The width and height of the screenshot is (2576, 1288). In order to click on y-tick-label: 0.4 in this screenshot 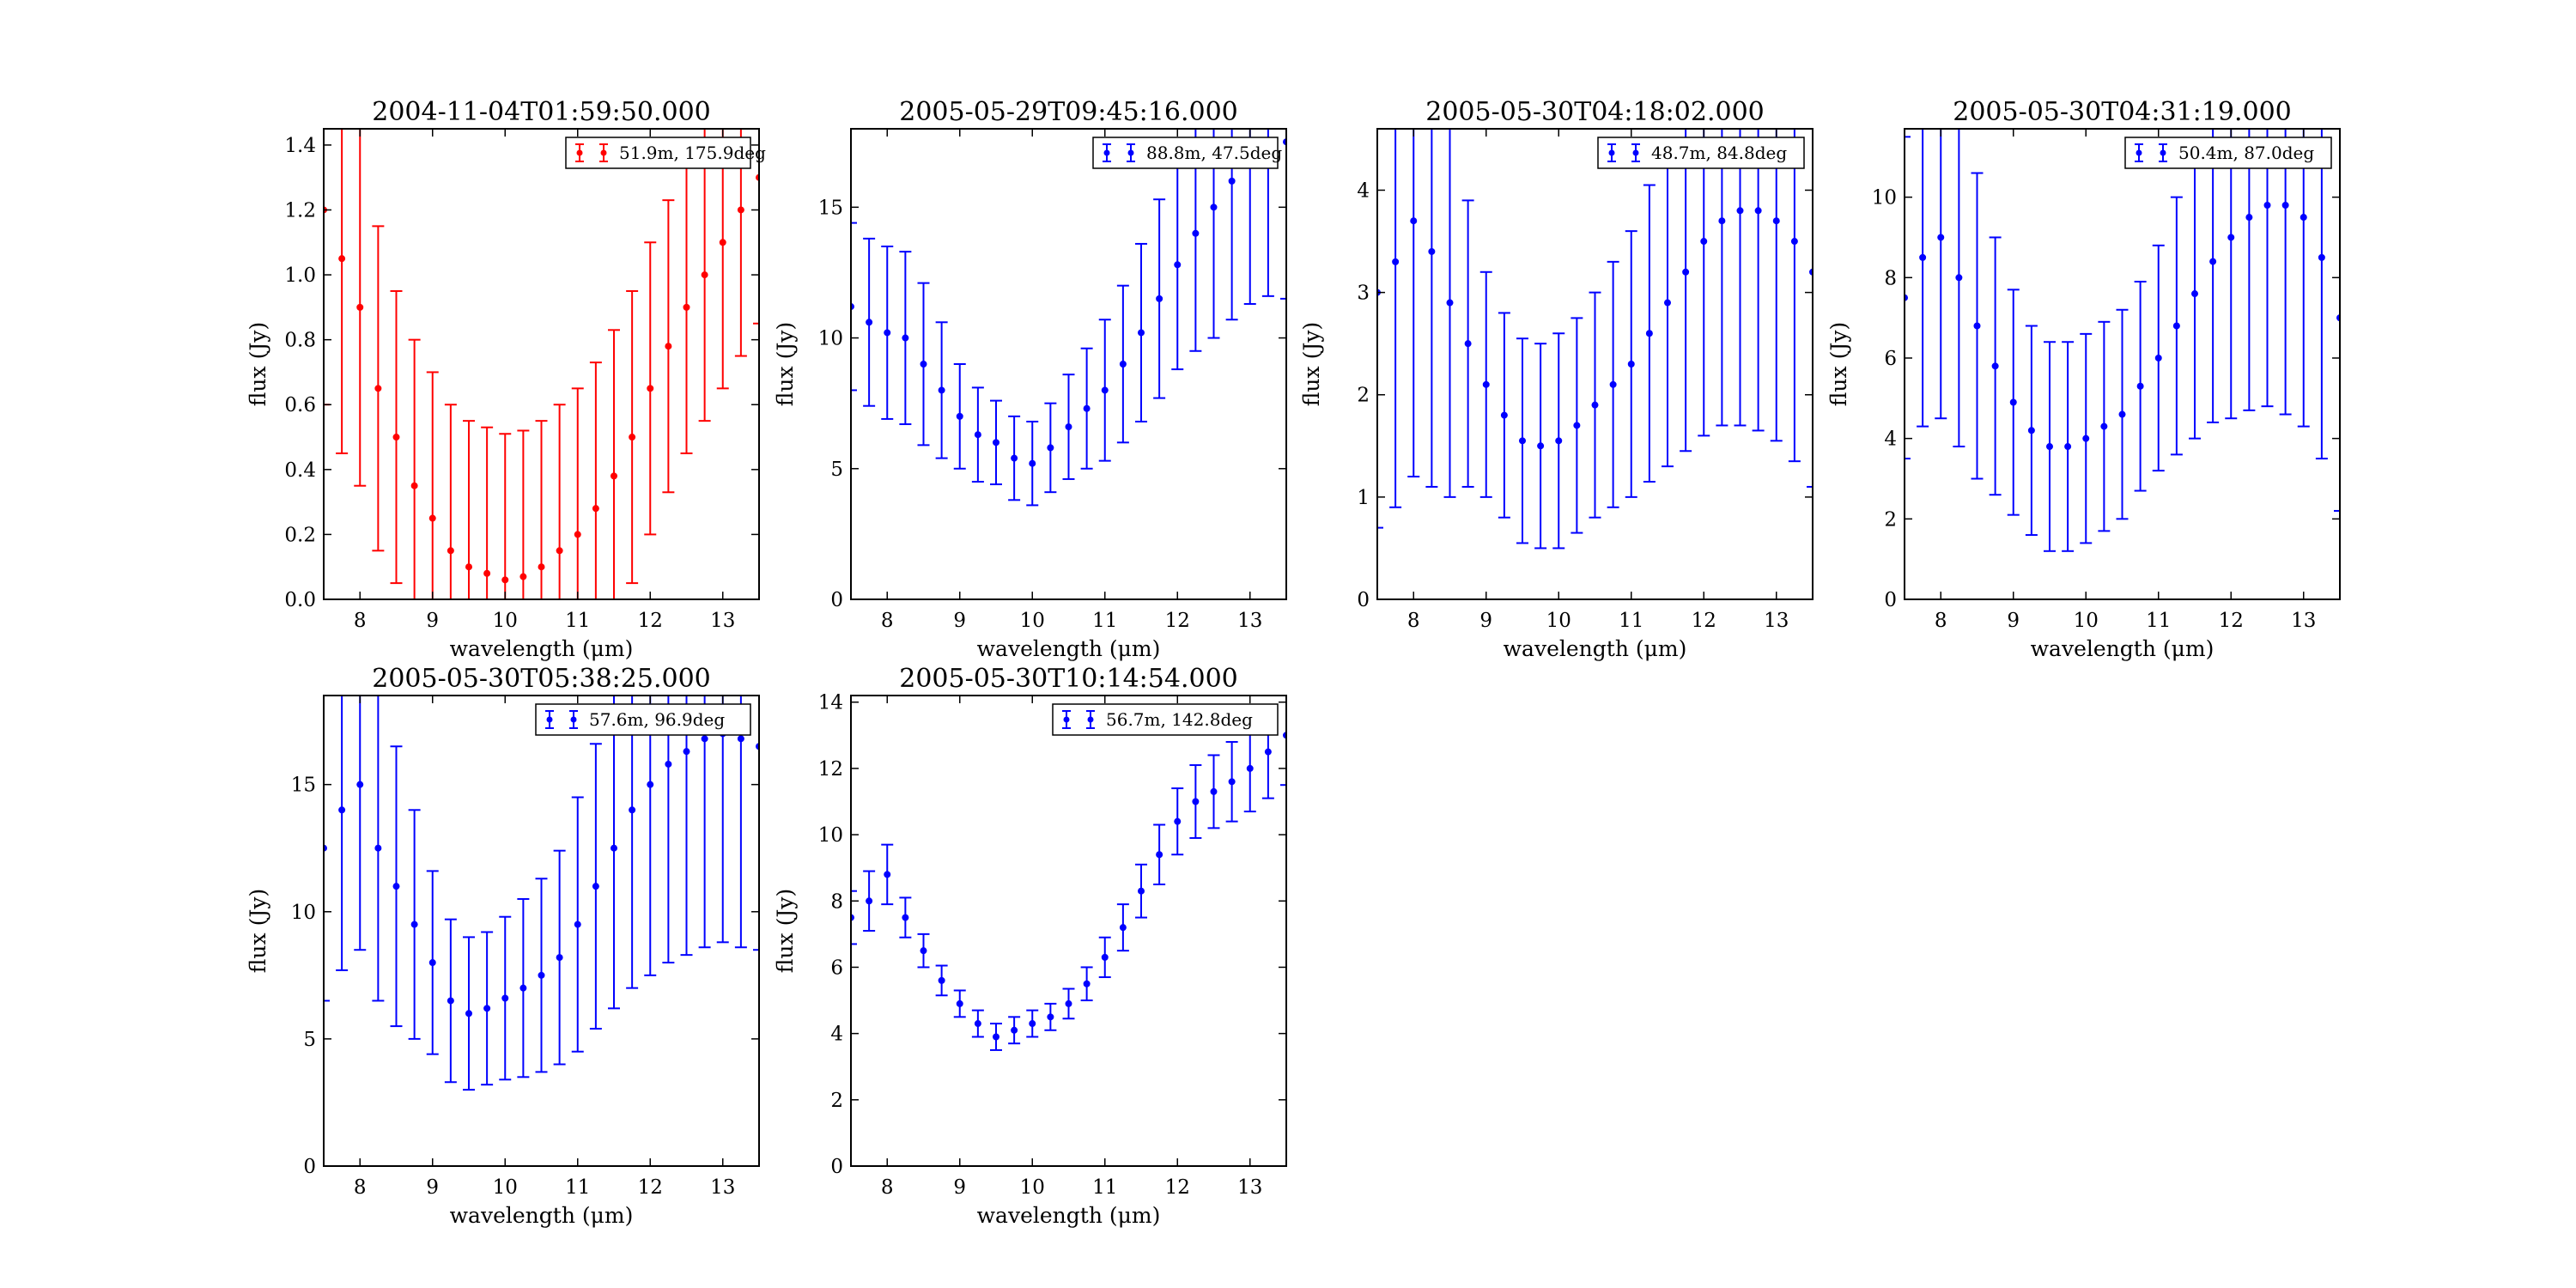, I will do `click(300, 470)`.